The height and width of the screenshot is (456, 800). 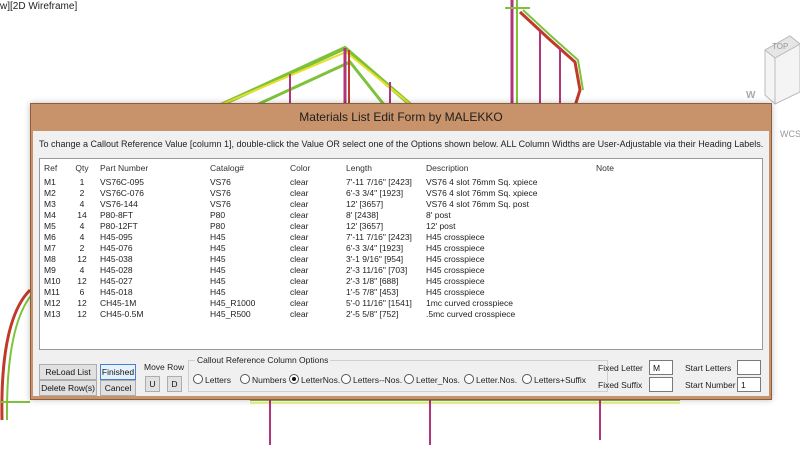 I want to click on radio-option-6: Letters+Suffix, so click(x=554, y=379).